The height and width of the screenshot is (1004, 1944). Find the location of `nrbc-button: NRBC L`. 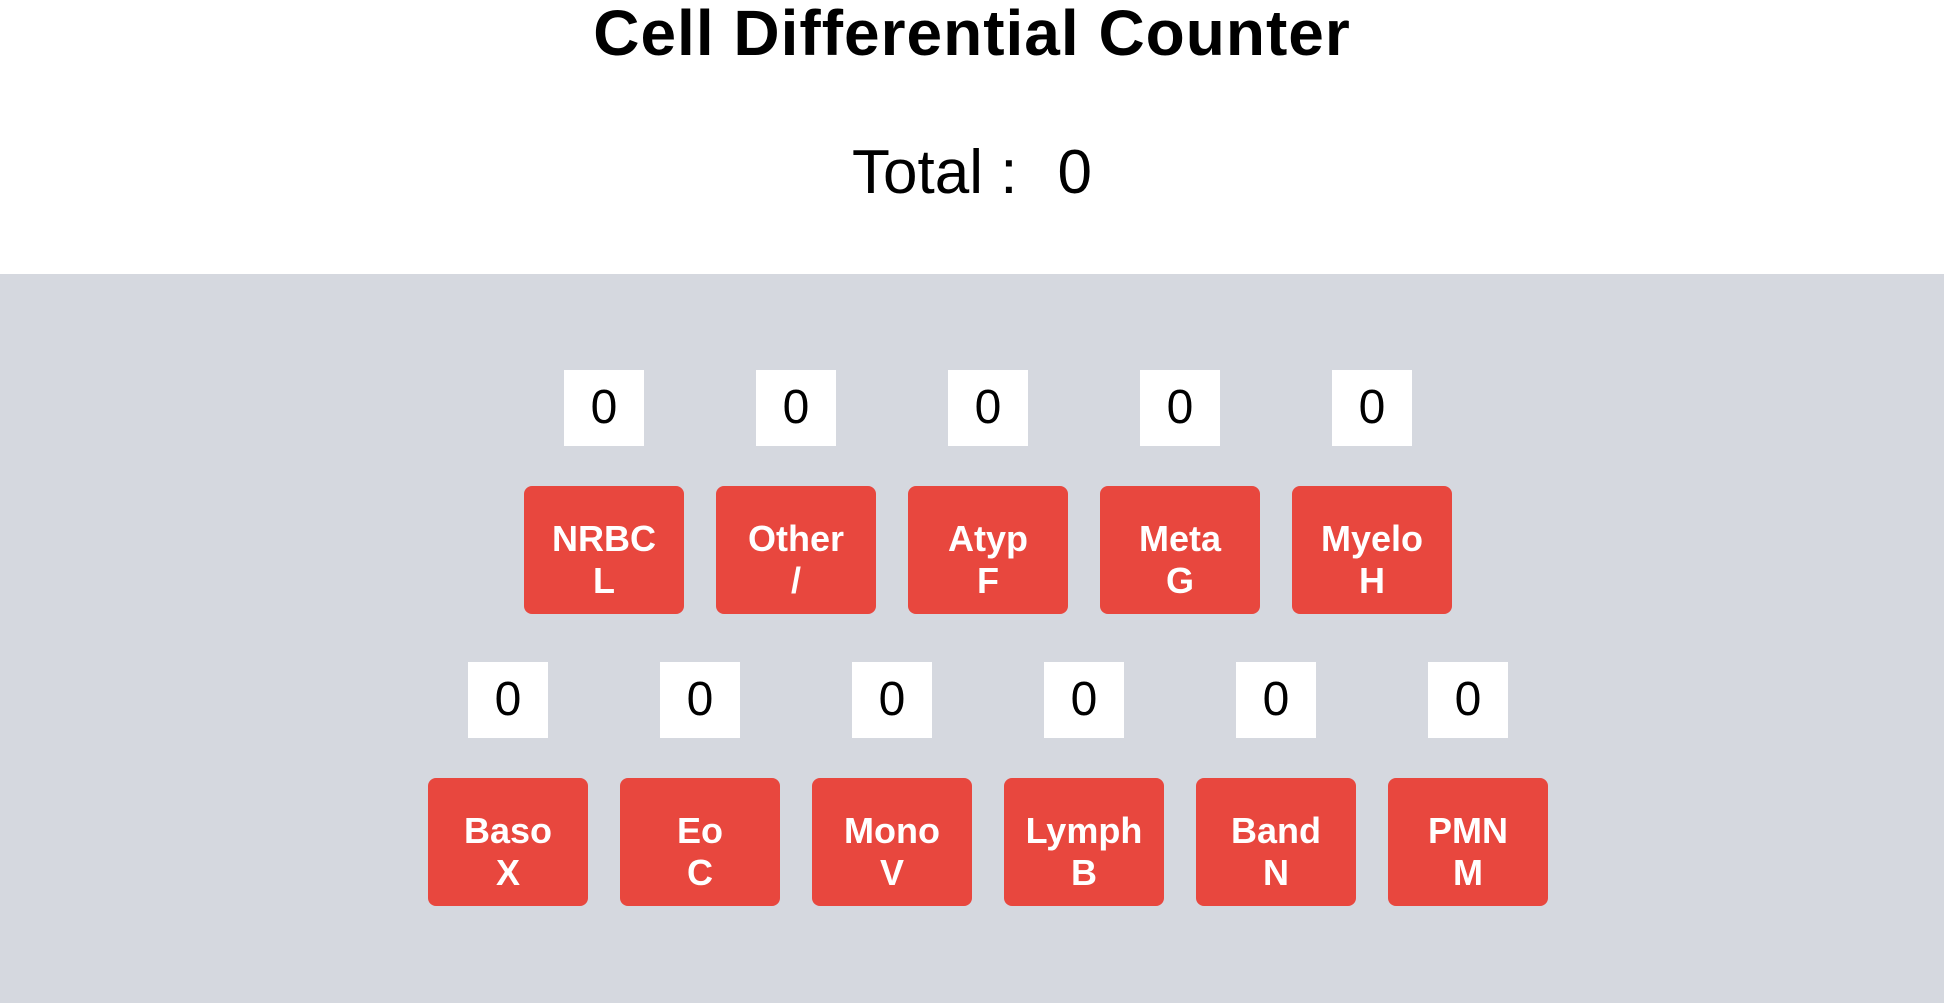

nrbc-button: NRBC L is located at coordinates (604, 550).